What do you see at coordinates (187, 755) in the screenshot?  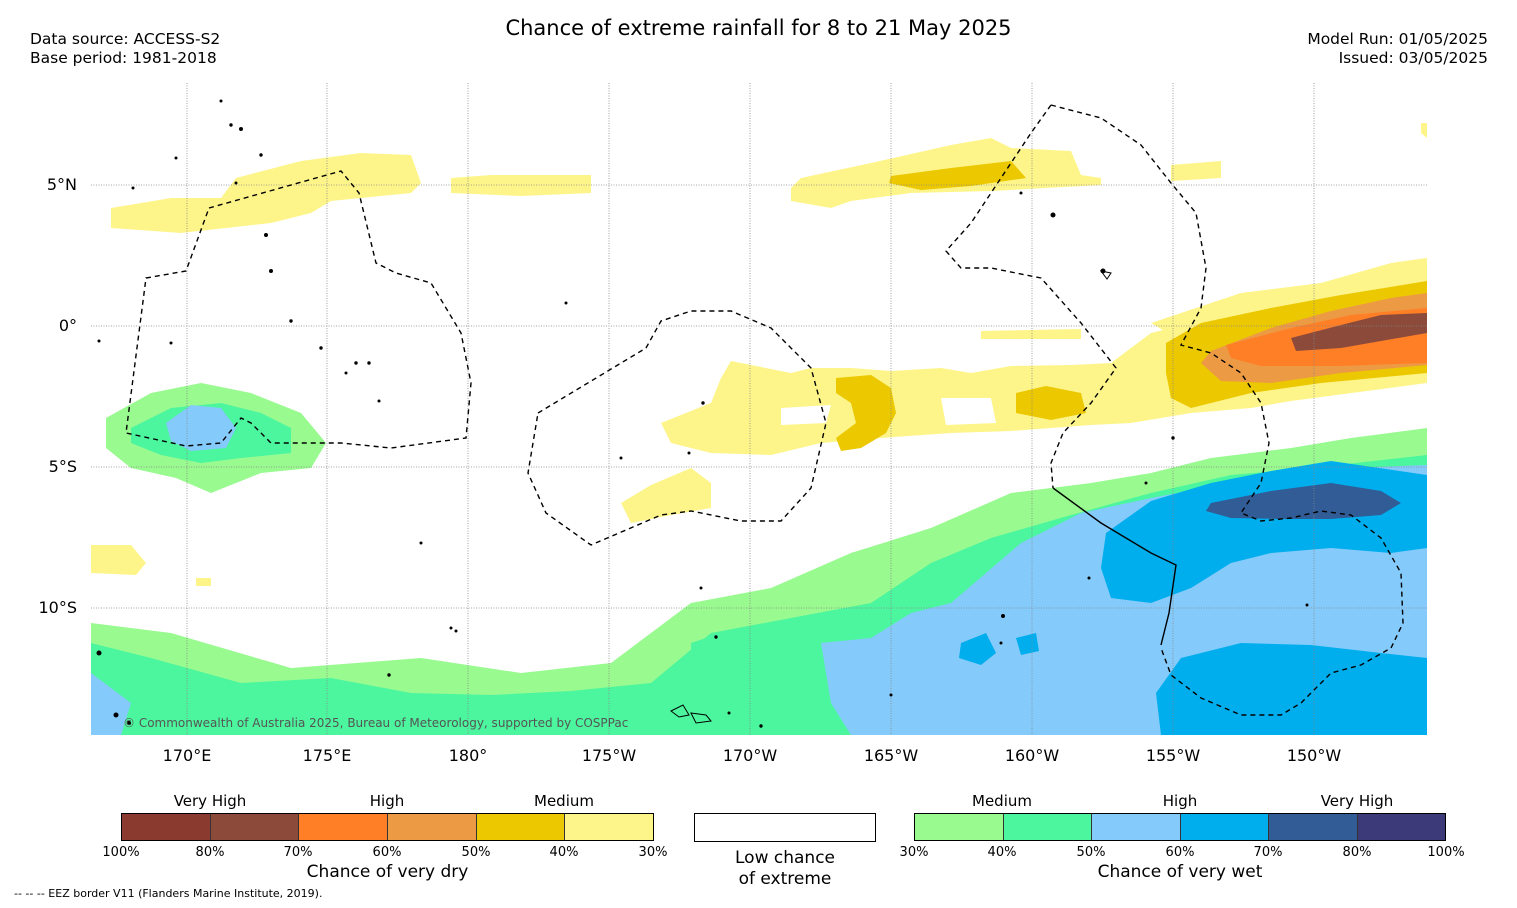 I see `lon-label-170e: 170°E` at bounding box center [187, 755].